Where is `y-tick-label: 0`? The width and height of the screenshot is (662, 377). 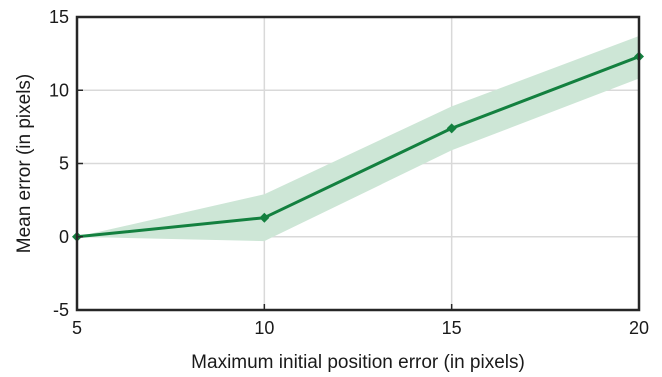 y-tick-label: 0 is located at coordinates (64, 237).